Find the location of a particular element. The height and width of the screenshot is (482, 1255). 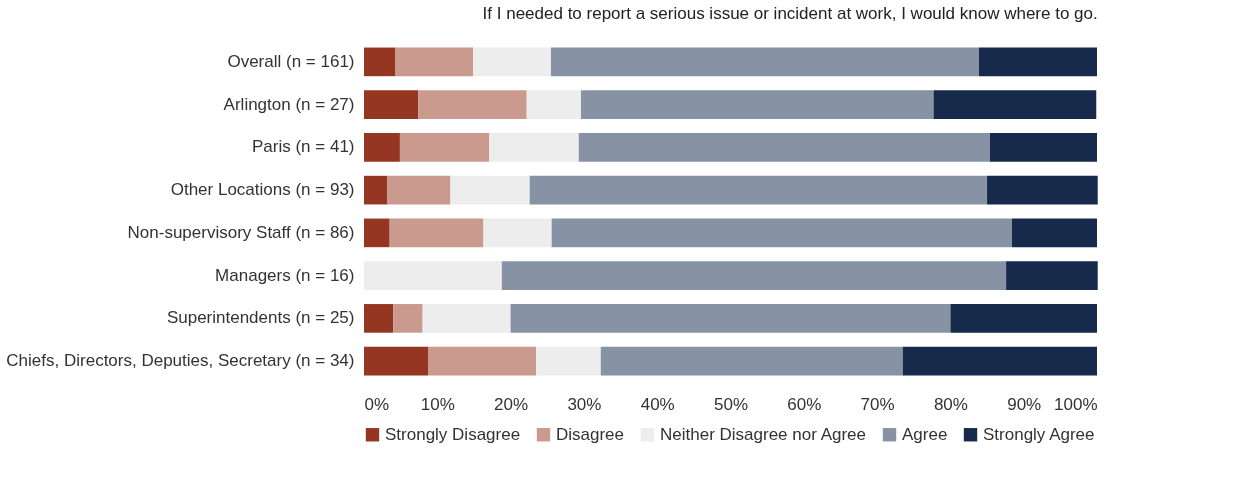

legend-label: Strongly Agree is located at coordinates (1039, 434).